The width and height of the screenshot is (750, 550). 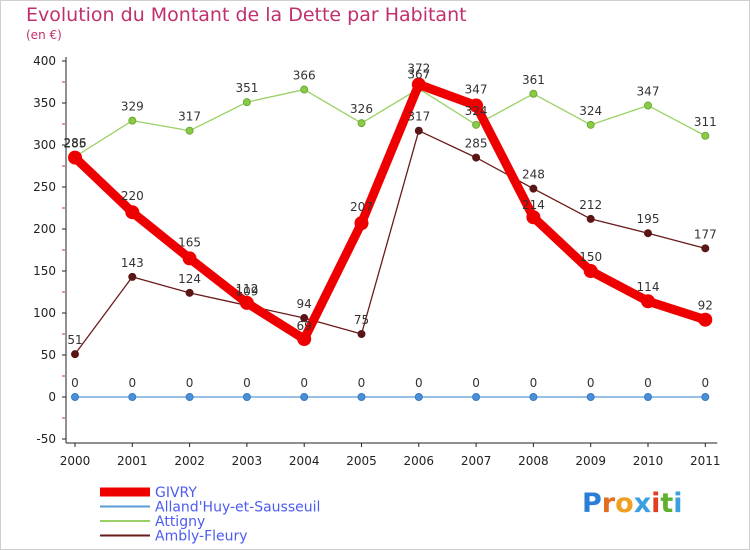 What do you see at coordinates (648, 461) in the screenshot?
I see `x-tick-label: 2010` at bounding box center [648, 461].